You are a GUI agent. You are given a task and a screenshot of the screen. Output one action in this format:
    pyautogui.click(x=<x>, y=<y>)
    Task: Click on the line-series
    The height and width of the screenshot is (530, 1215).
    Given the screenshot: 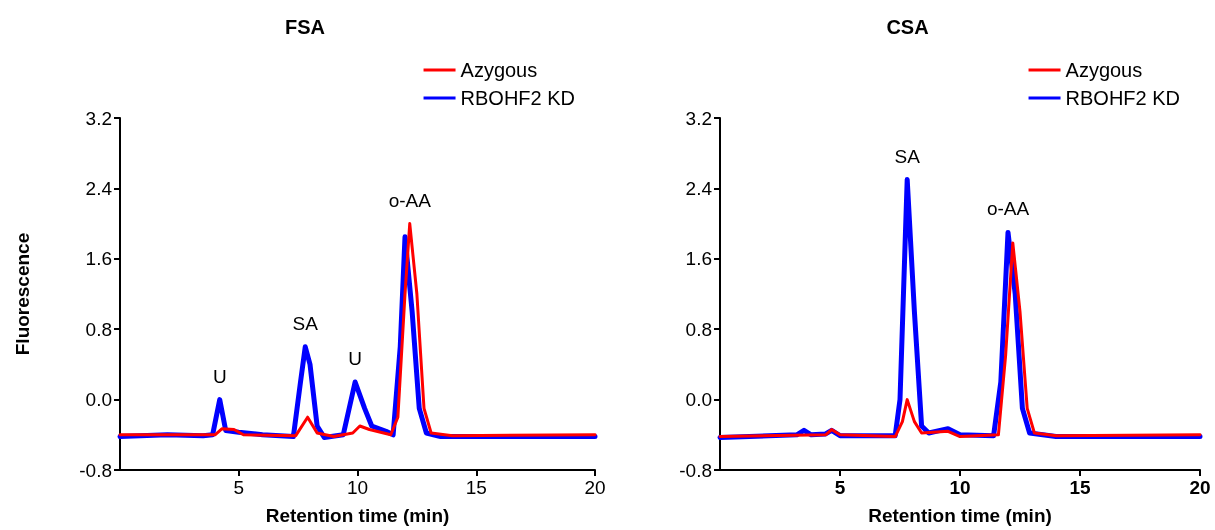 What is the action you would take?
    pyautogui.click(x=960, y=340)
    